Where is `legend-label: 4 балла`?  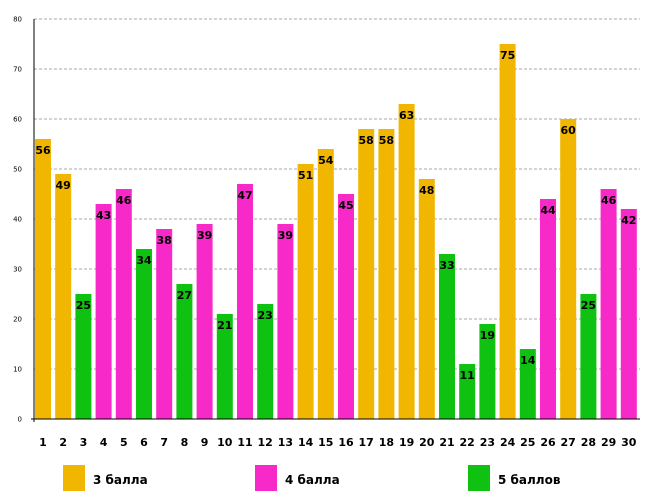 legend-label: 4 балла is located at coordinates (312, 480).